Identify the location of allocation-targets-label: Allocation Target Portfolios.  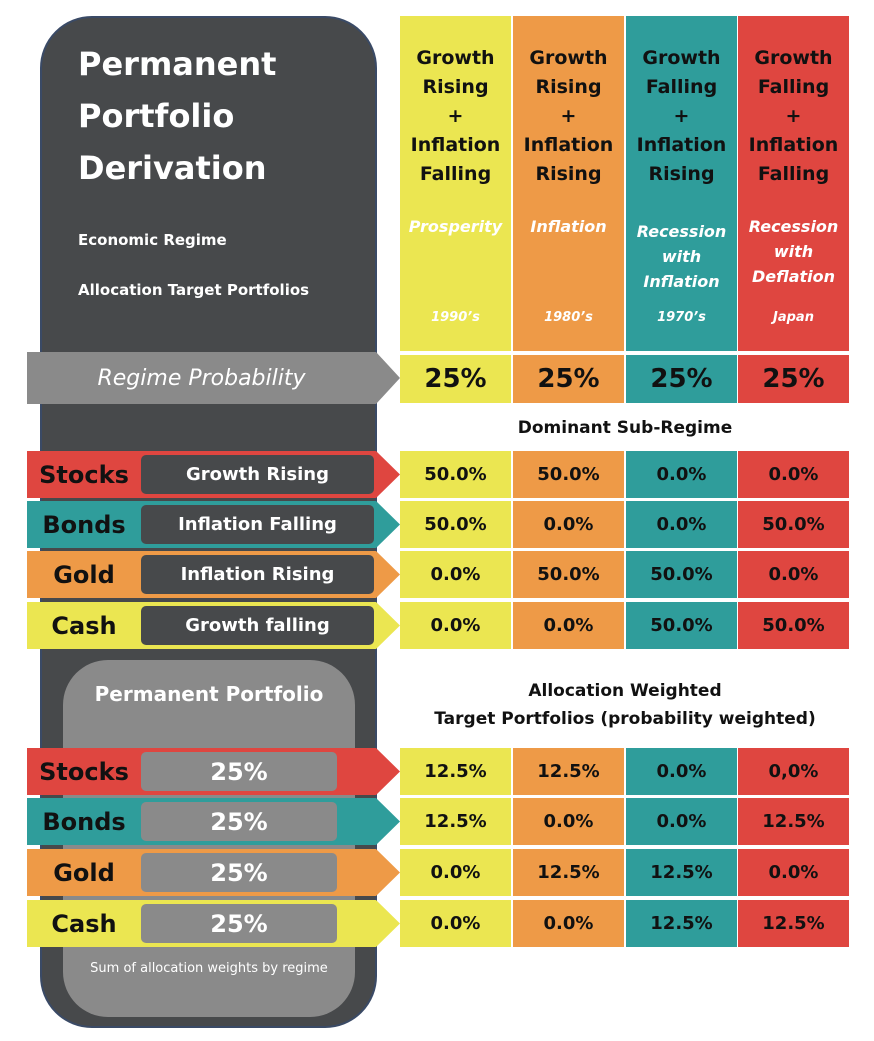
(194, 290).